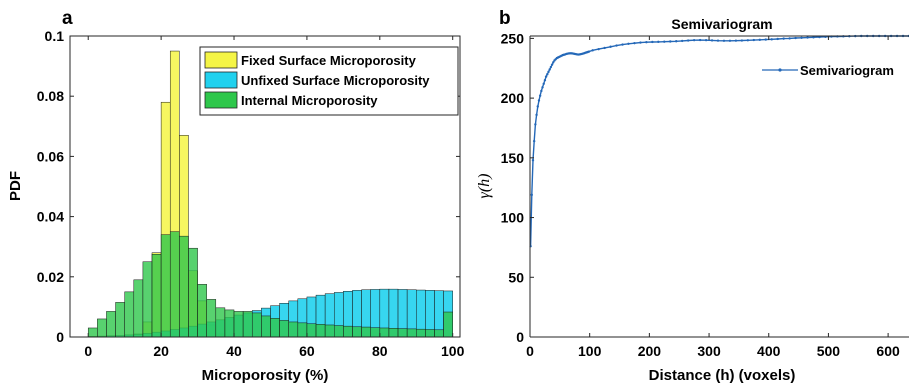 This screenshot has height=387, width=909. I want to click on x-tick-label: 40, so click(234, 351).